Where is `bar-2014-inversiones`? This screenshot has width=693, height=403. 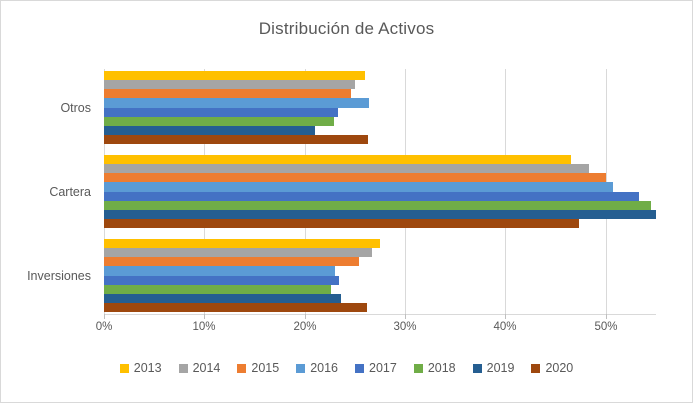 bar-2014-inversiones is located at coordinates (238, 253).